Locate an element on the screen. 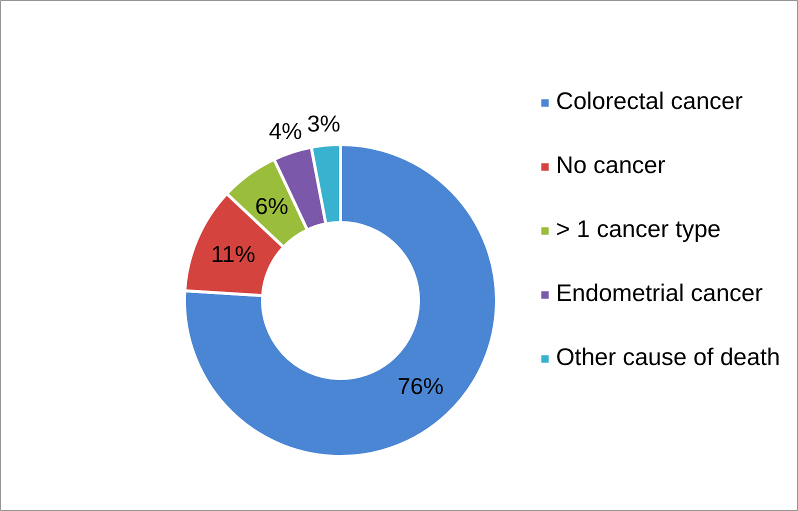  data-label: 11% is located at coordinates (233, 254).